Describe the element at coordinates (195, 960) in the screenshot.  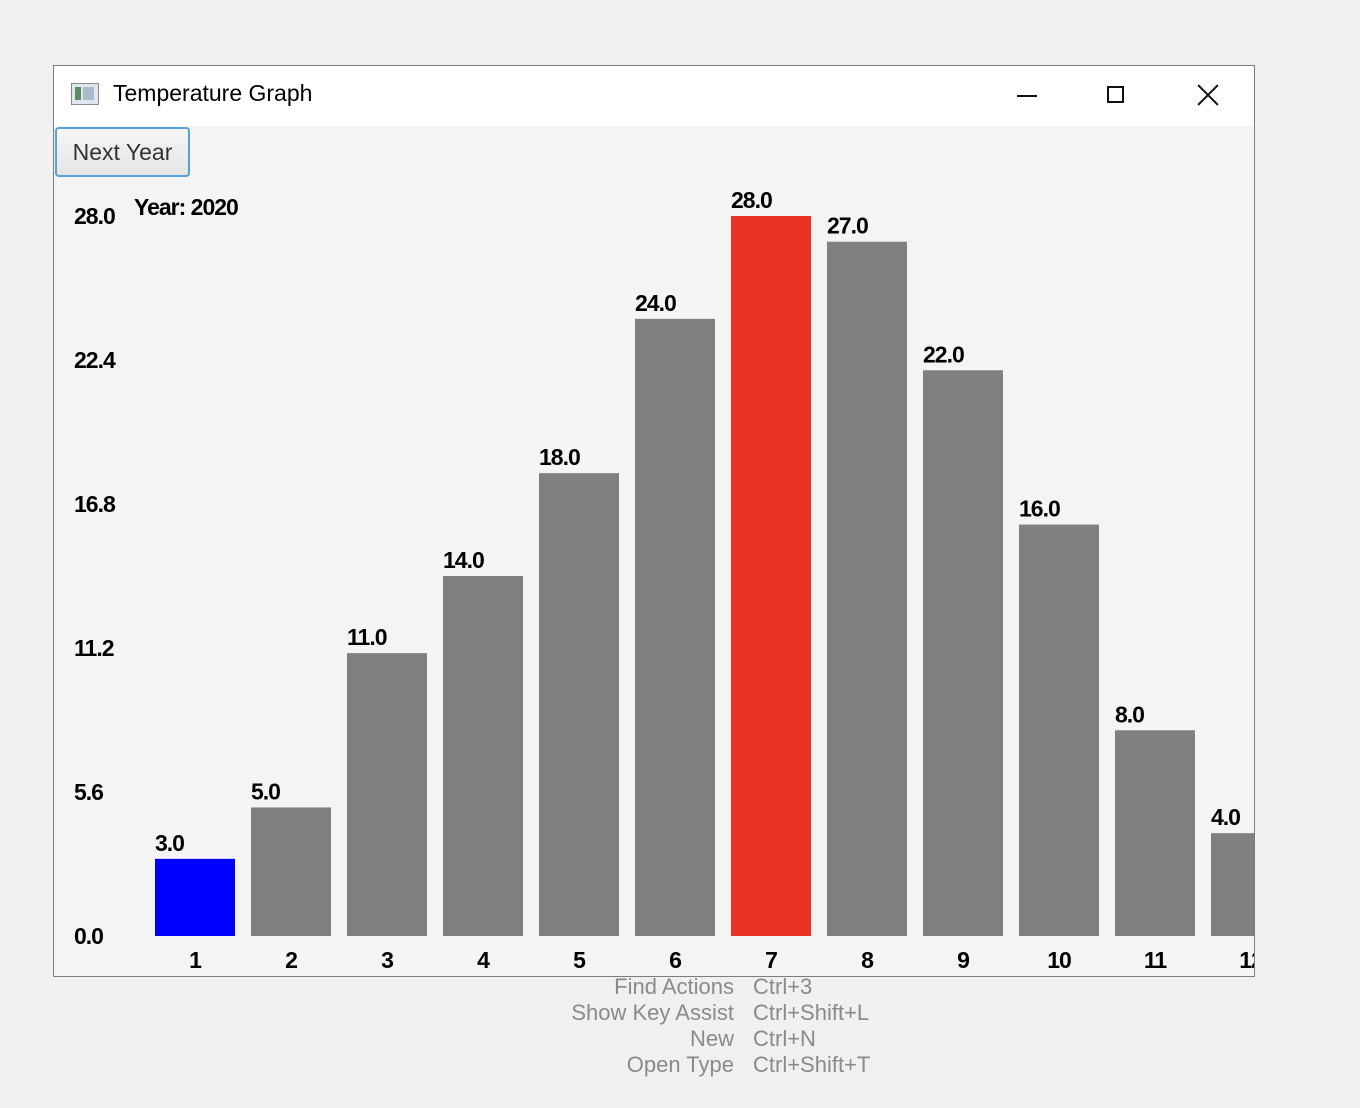
I see `x-tick-label: 1` at that location.